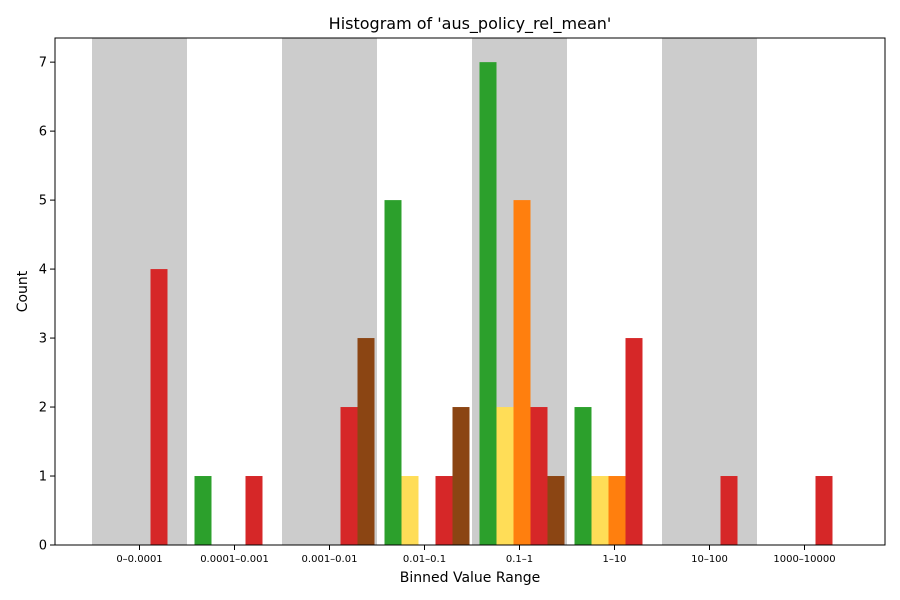 The image size is (900, 600). Describe the element at coordinates (234, 559) in the screenshot. I see `x-tick-label: 0.0001–0.001` at that location.